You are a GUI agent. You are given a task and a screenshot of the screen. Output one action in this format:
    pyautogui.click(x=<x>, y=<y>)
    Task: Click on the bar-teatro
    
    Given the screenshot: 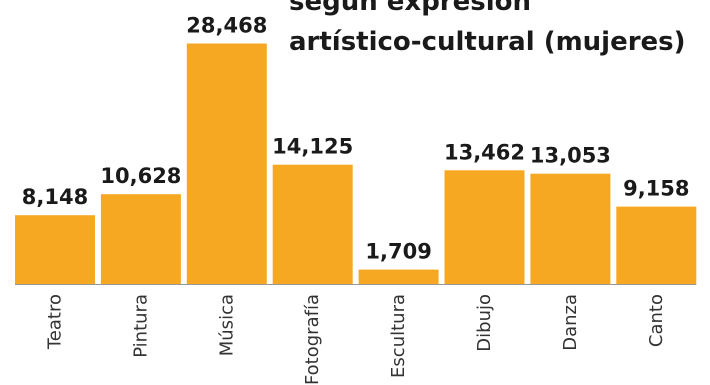 What is the action you would take?
    pyautogui.click(x=55, y=249)
    